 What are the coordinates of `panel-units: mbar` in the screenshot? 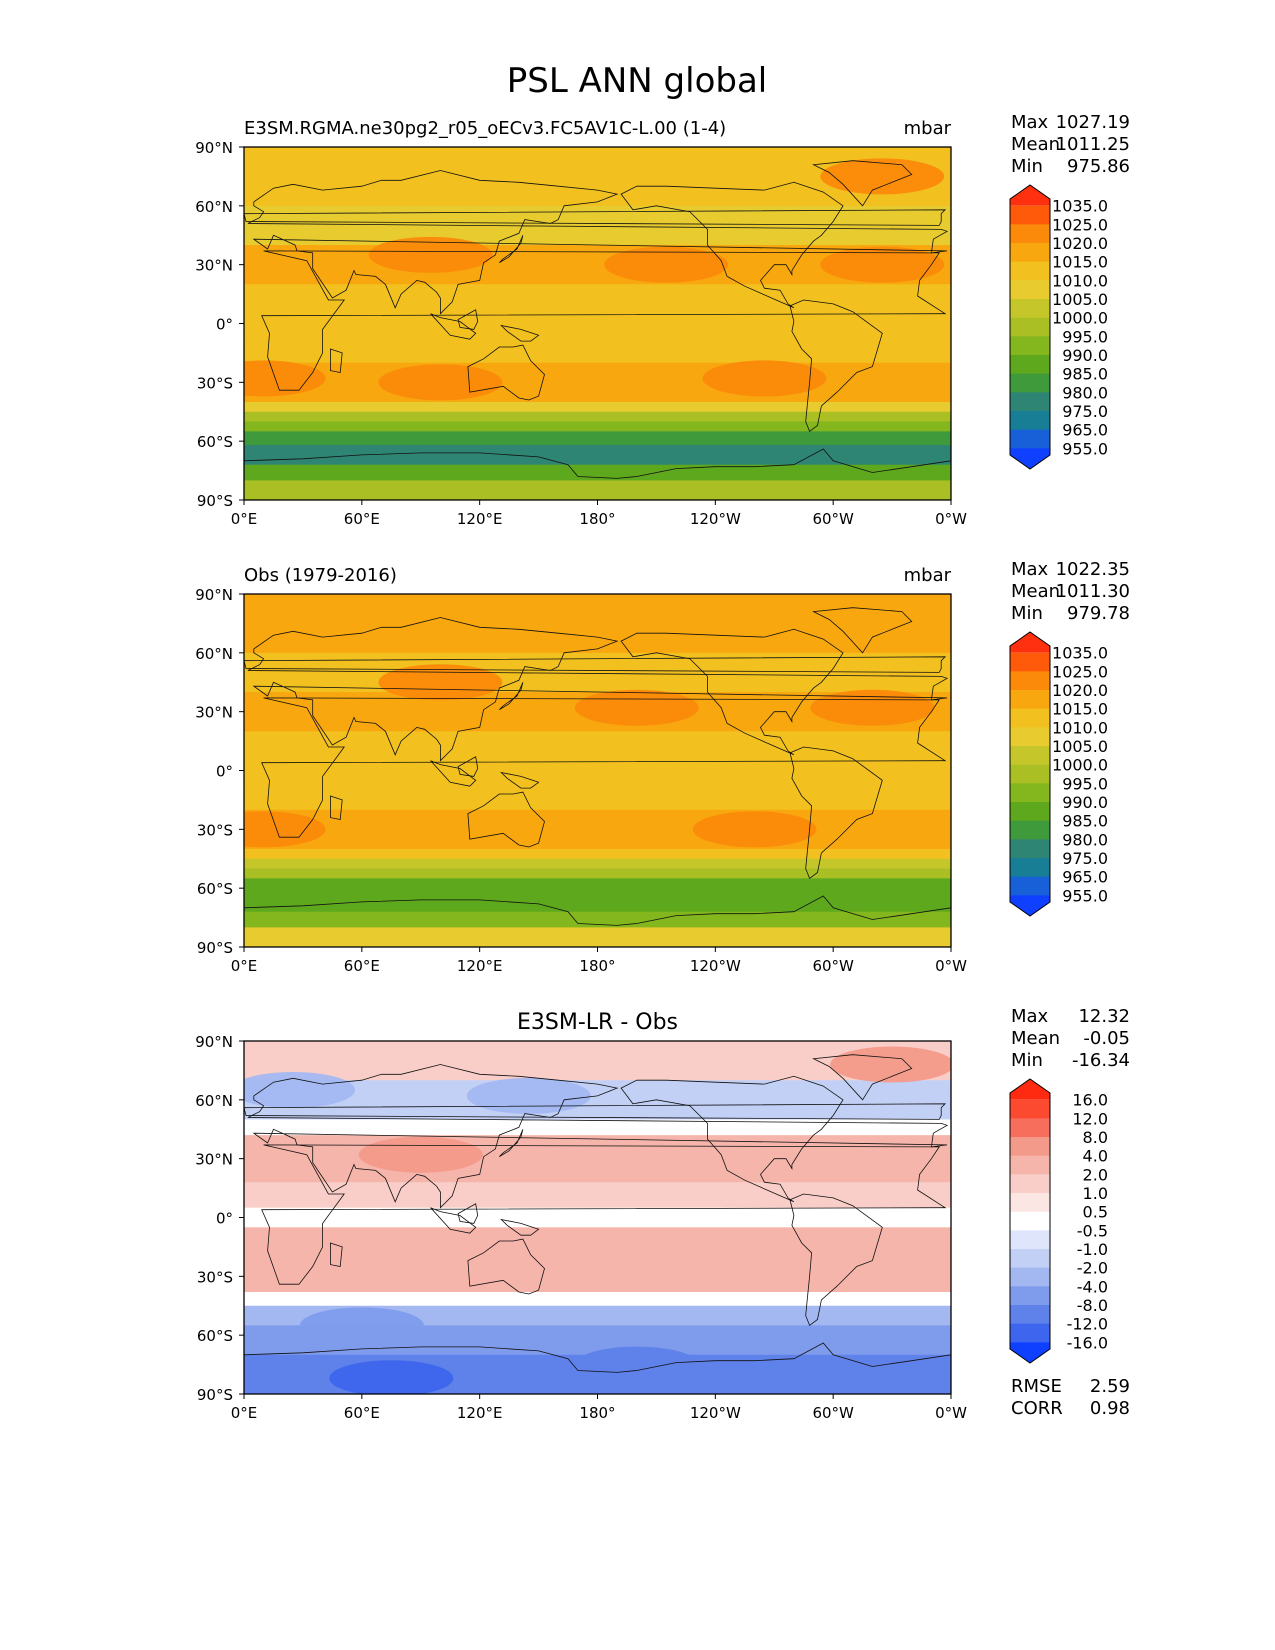 It's located at (928, 575).